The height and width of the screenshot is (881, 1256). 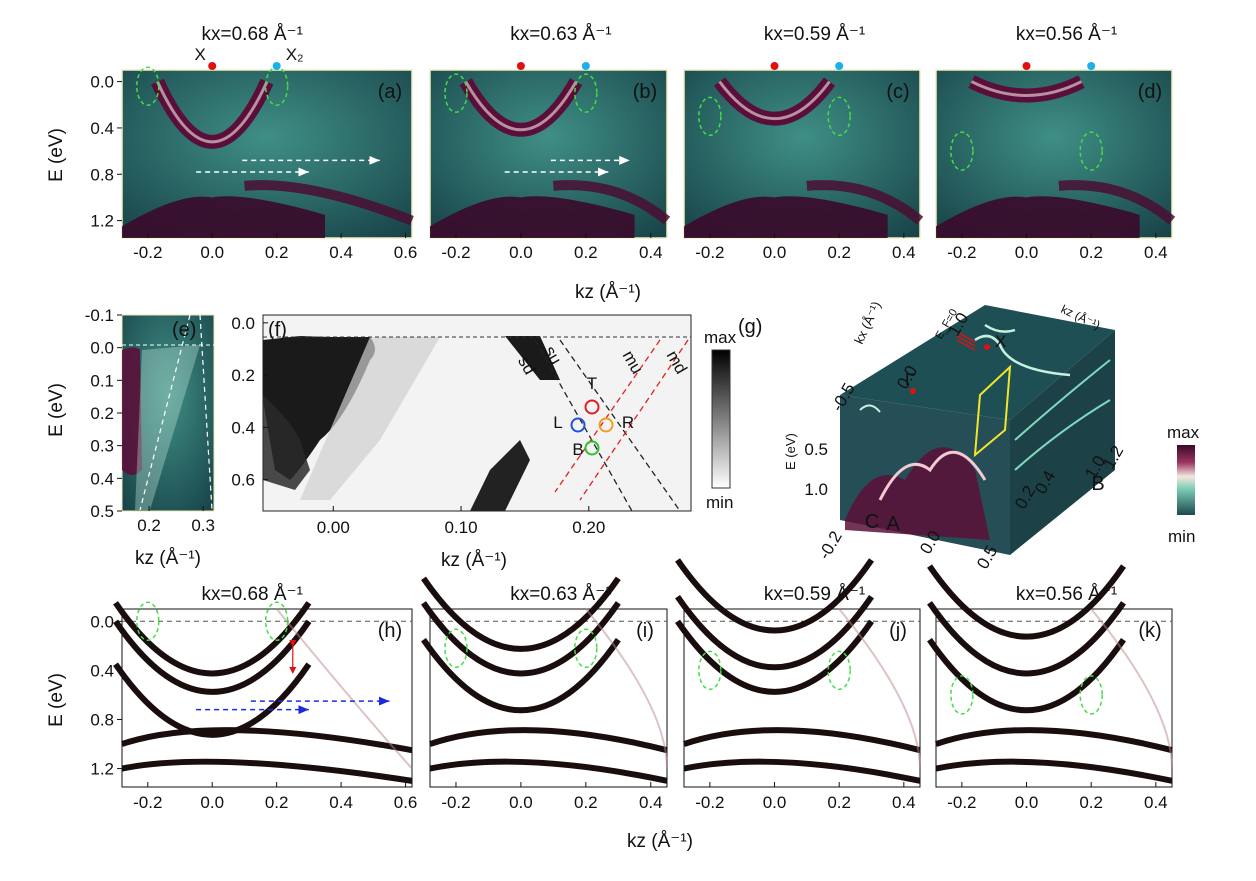 I want to click on panel-g-front-tick: -0.2, so click(x=830, y=545).